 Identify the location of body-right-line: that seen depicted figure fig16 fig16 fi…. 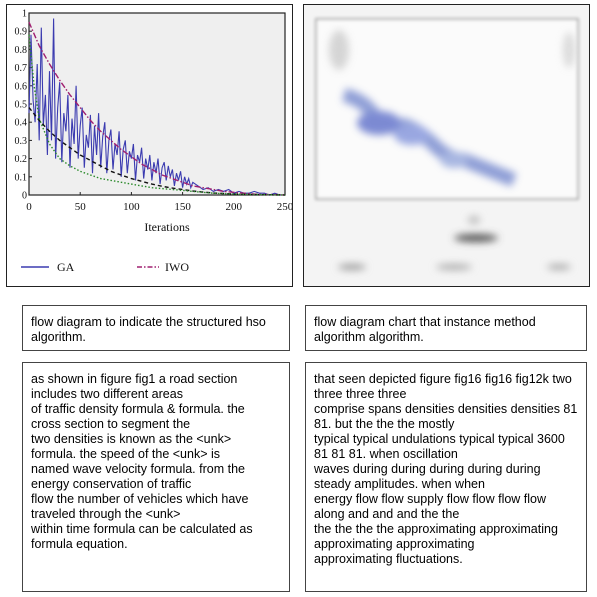
(443, 379).